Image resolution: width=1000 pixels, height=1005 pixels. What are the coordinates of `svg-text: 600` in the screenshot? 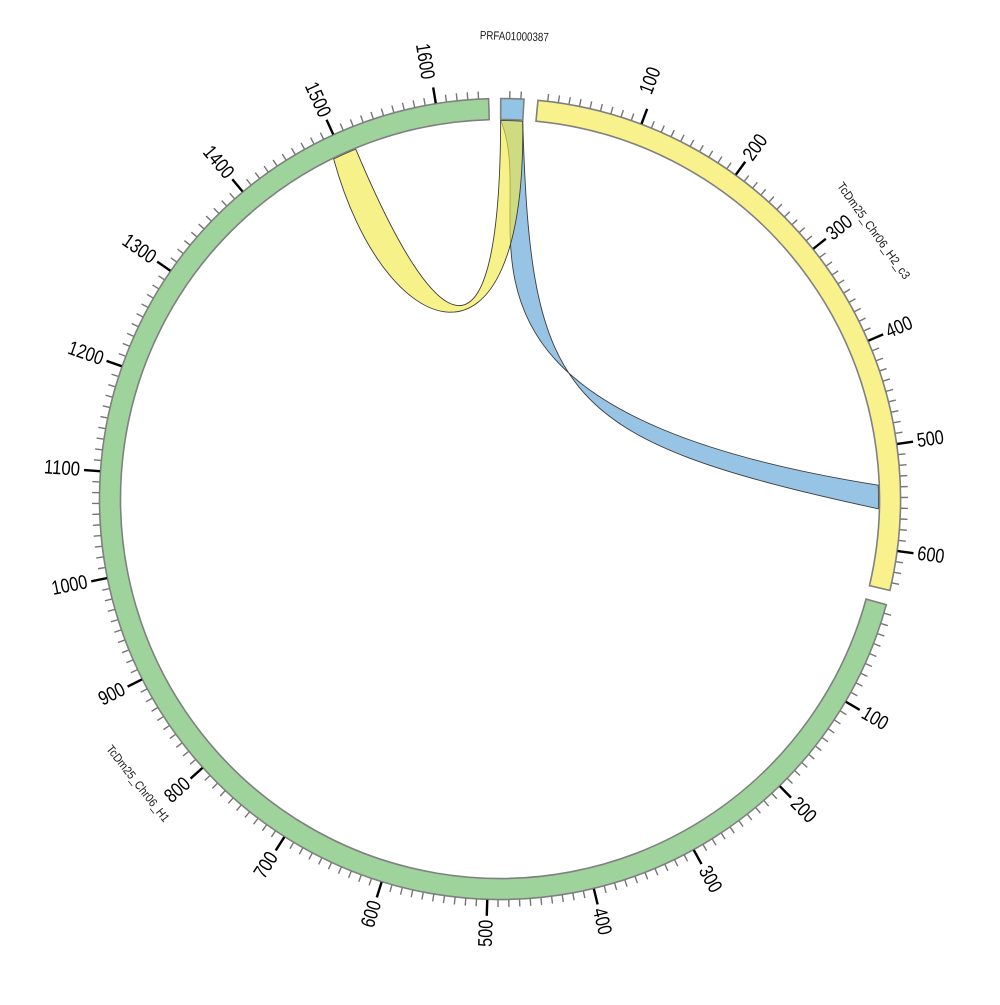 It's located at (931, 555).